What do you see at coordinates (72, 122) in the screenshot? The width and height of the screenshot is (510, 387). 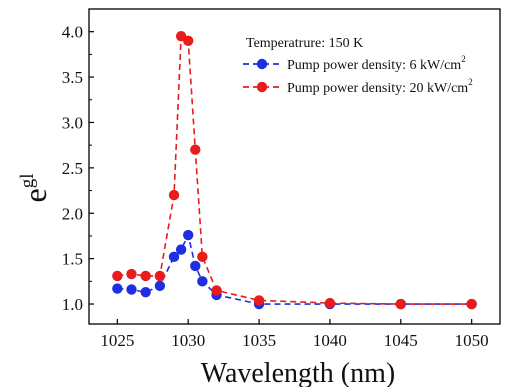 I see `y-tick-label: 3.0` at bounding box center [72, 122].